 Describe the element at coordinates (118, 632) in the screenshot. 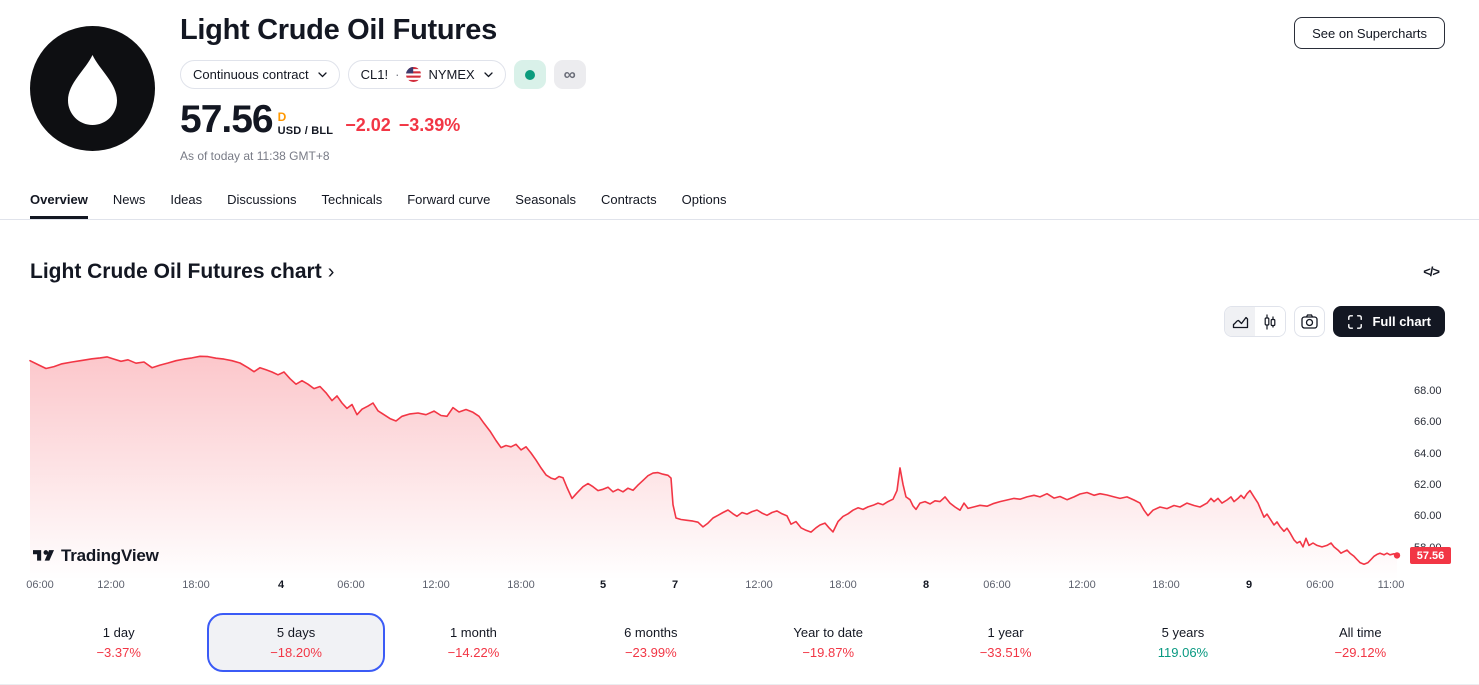

I see `range-label: 1 day` at that location.